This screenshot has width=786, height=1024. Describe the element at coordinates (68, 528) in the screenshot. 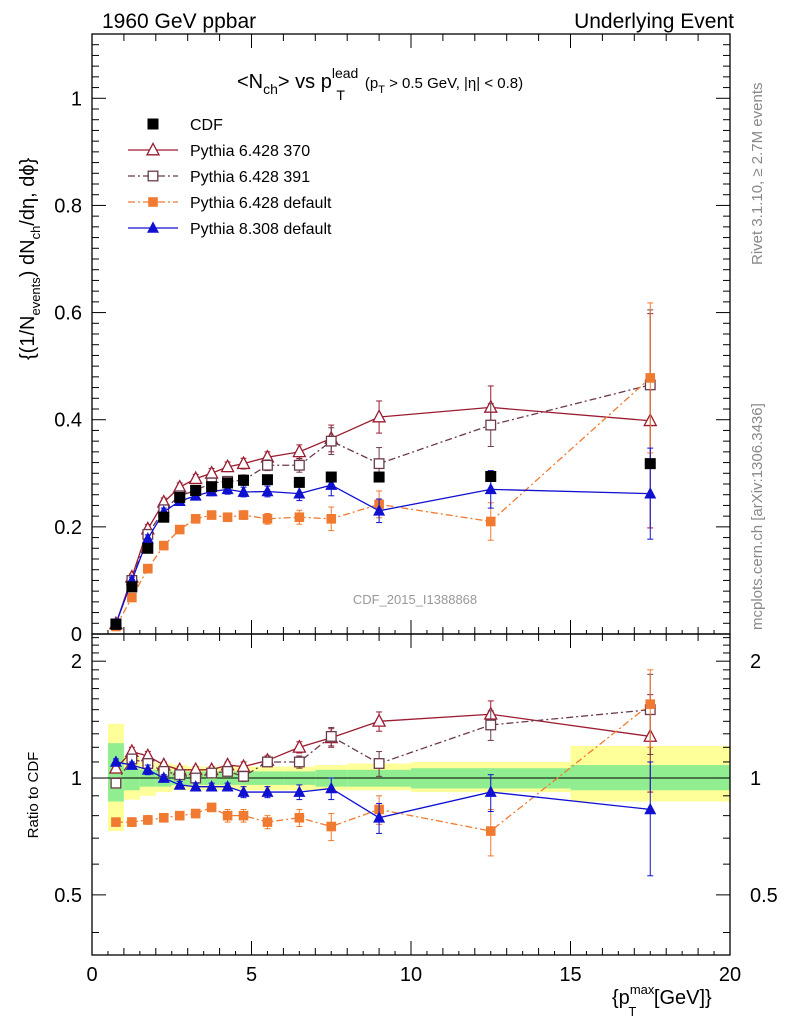

I see `y-tick-label: 0.2` at that location.